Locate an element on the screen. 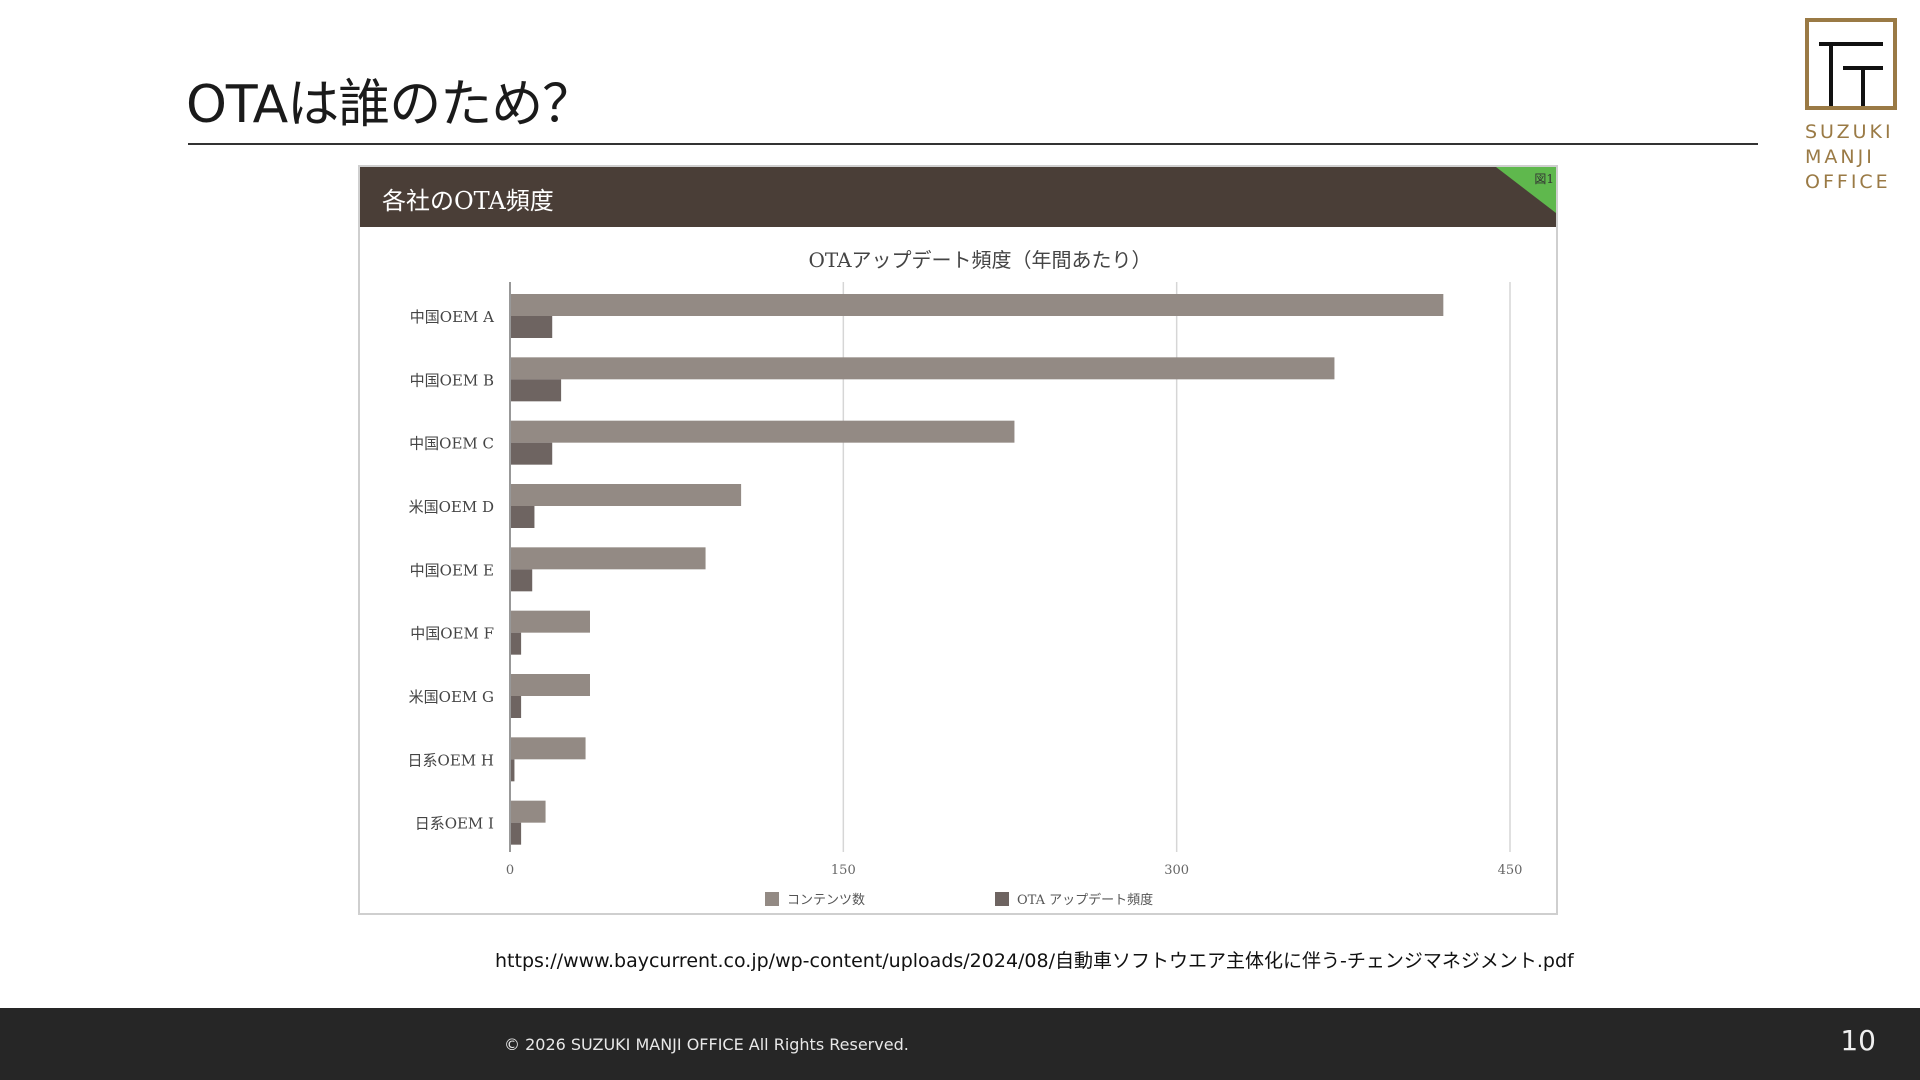  category-label: 中国OEM E is located at coordinates (452, 570).